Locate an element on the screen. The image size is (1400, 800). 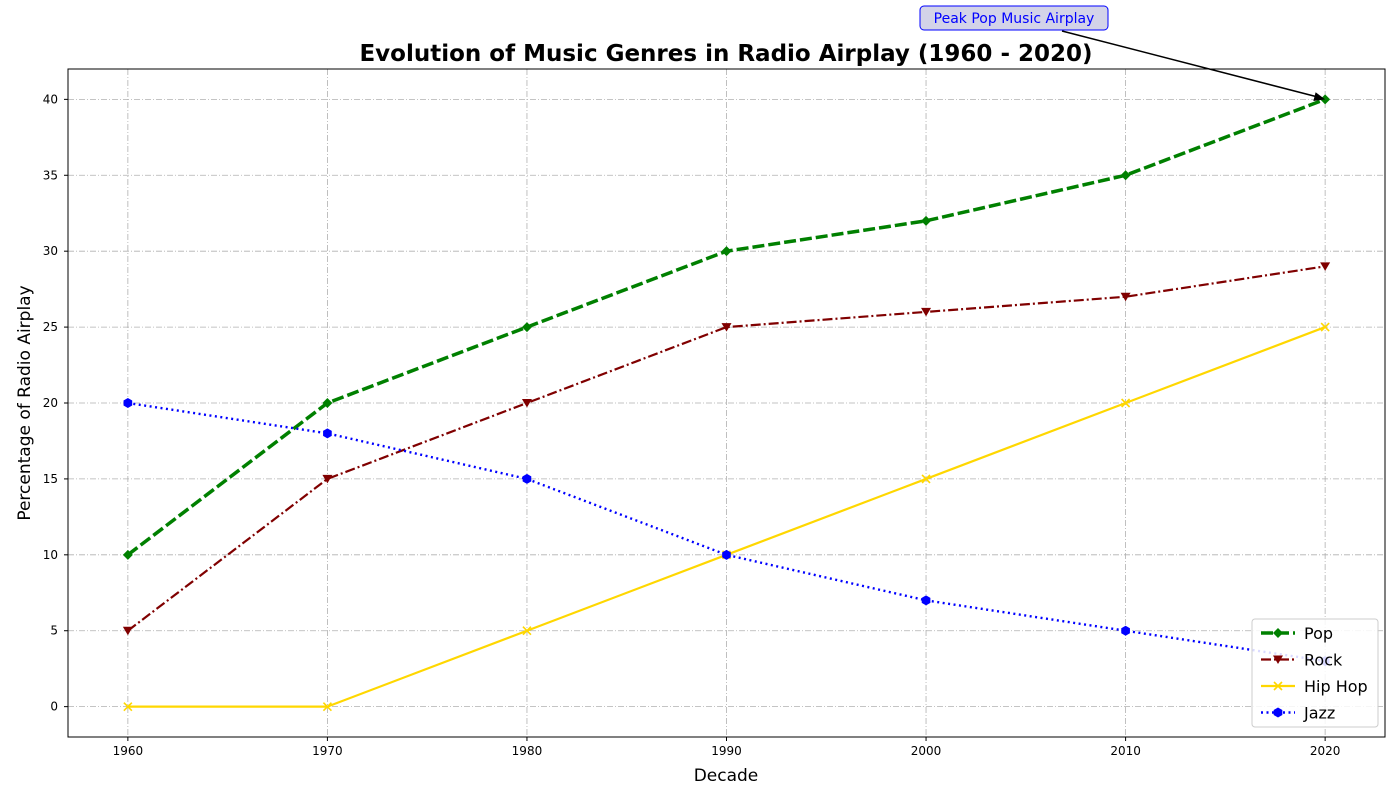
legend-label-pop: Pop is located at coordinates (1318, 633).